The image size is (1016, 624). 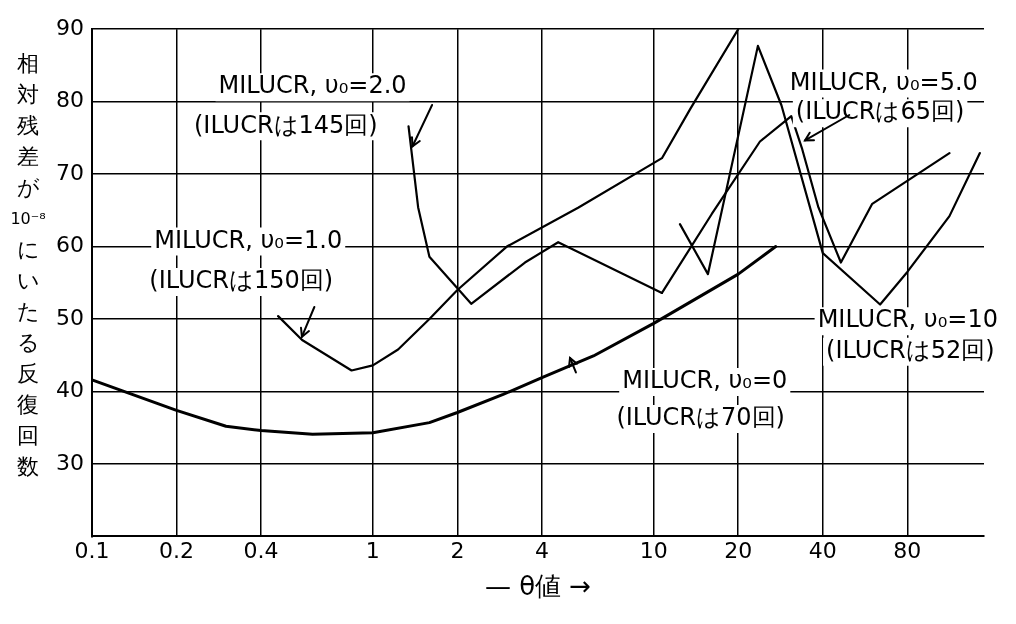 I want to click on annotation: (ILUCRは65回), so click(x=880, y=111).